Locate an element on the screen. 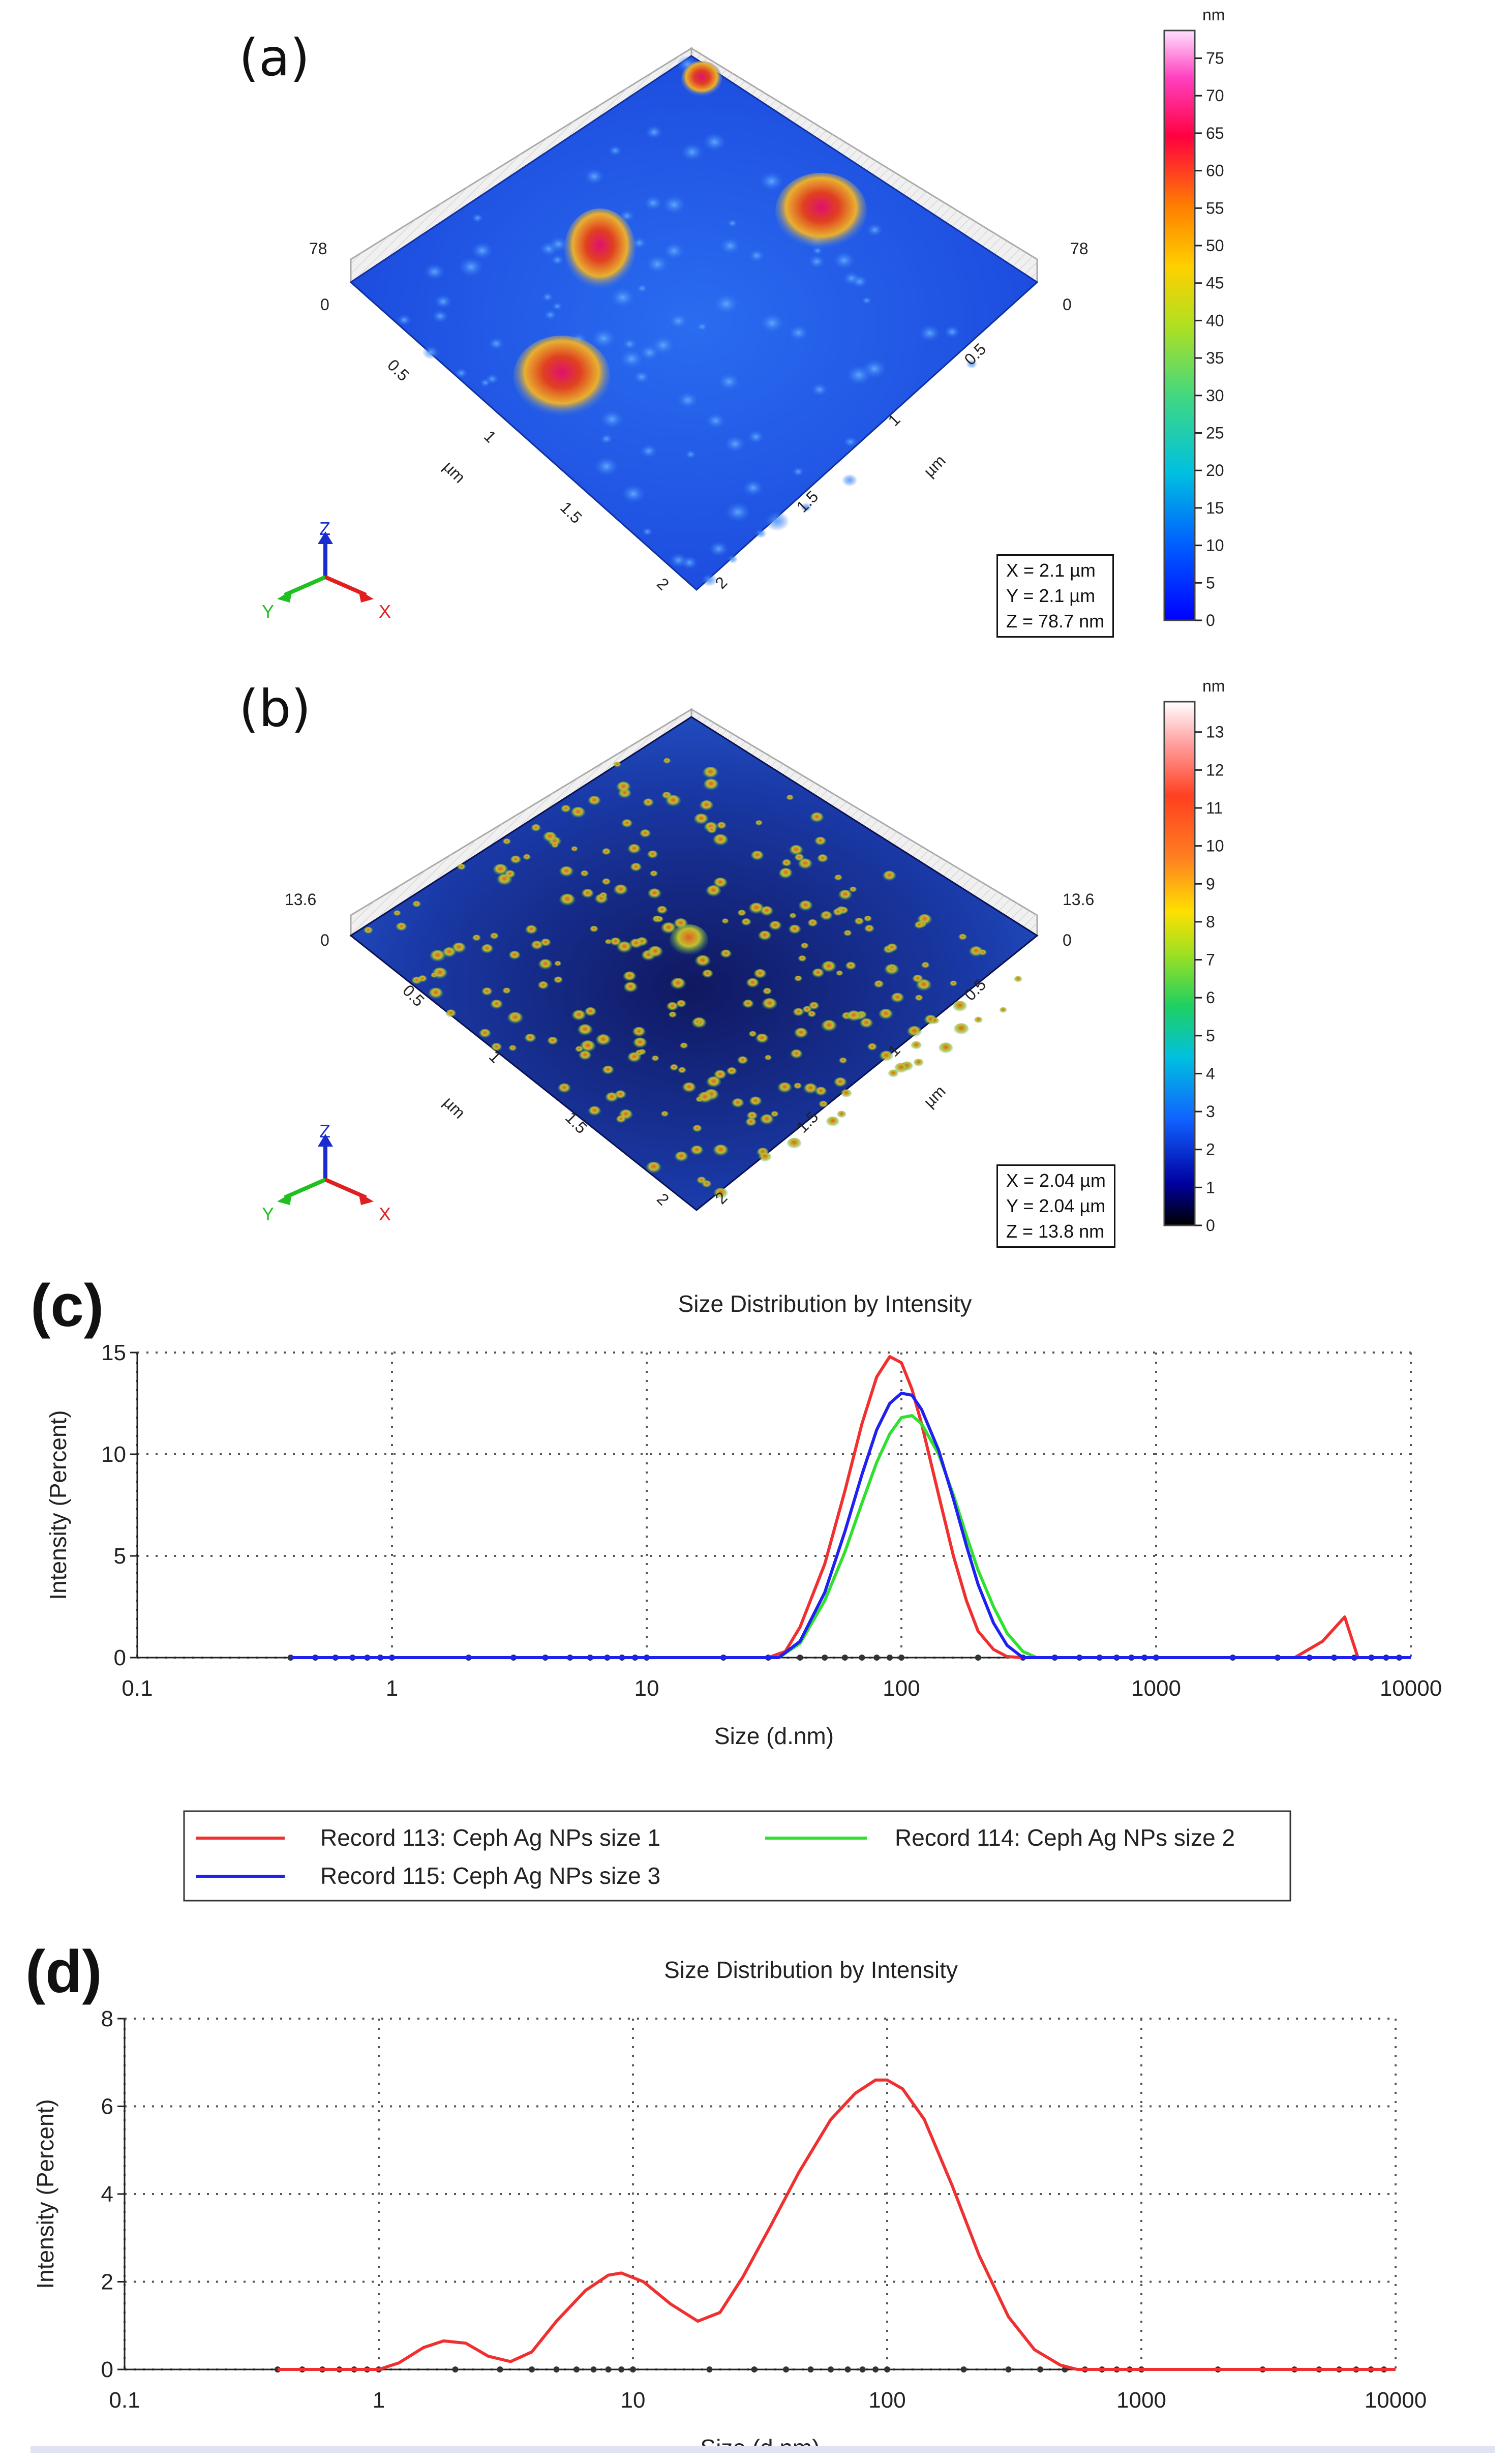 The width and height of the screenshot is (1512, 2462). afm-b-dimensions: X = 2.04 µm Y = 2.04 µm Z = 13.8 nm is located at coordinates (1055, 1206).